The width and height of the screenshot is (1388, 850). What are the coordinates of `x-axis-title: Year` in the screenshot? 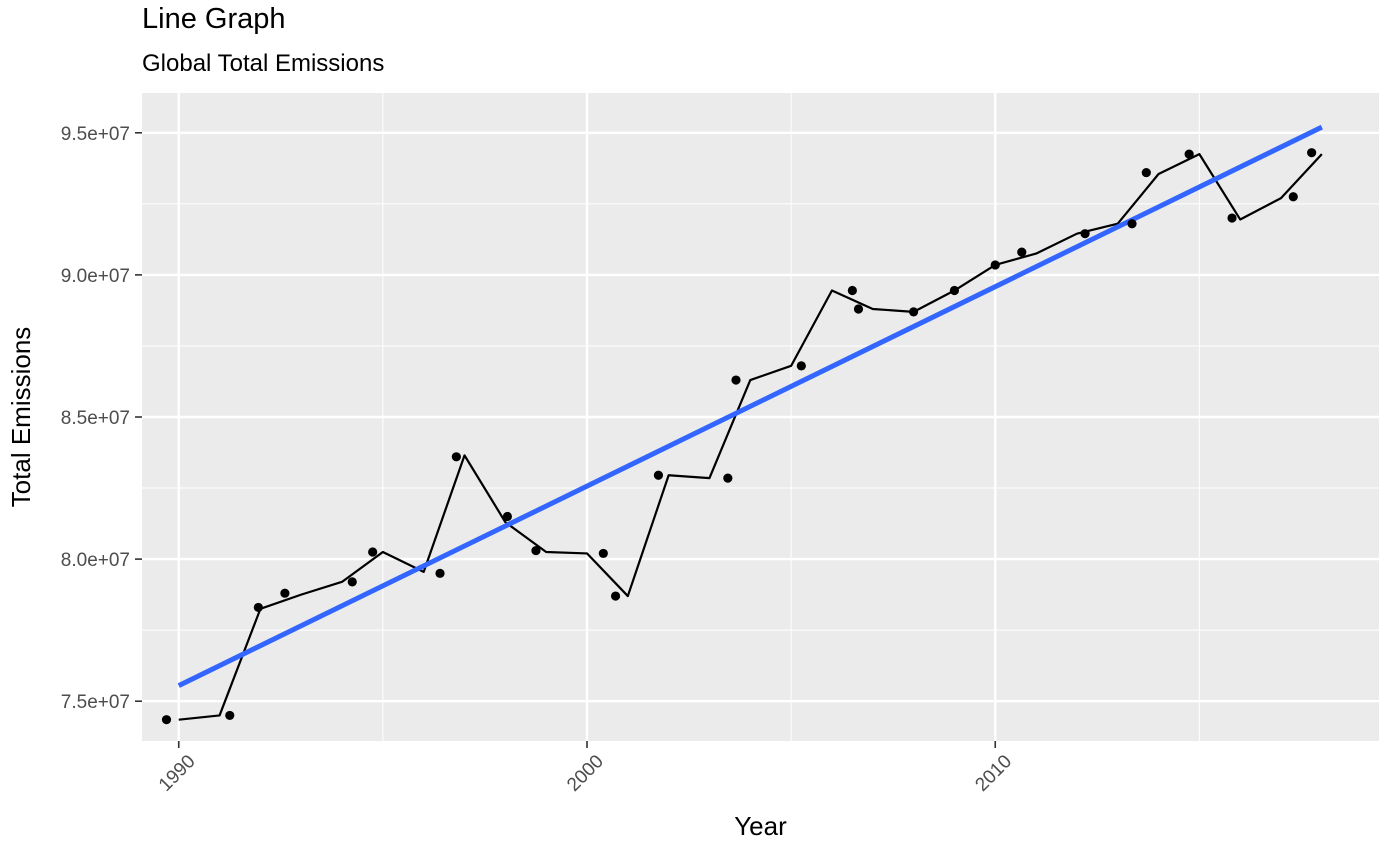 It's located at (760, 826).